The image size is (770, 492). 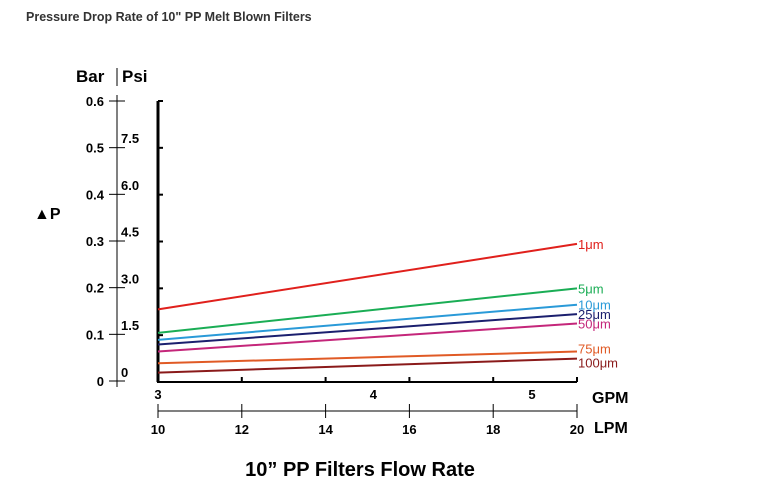 What do you see at coordinates (130, 325) in the screenshot?
I see `psi-tick-label: 1.5` at bounding box center [130, 325].